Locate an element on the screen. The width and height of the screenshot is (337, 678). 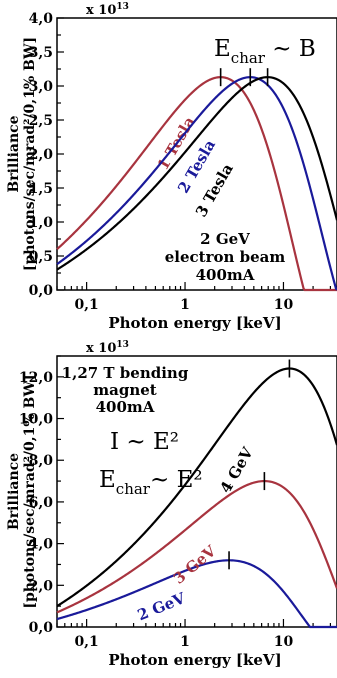
beam-annotation-line: 2 GeV is located at coordinates (225, 239).